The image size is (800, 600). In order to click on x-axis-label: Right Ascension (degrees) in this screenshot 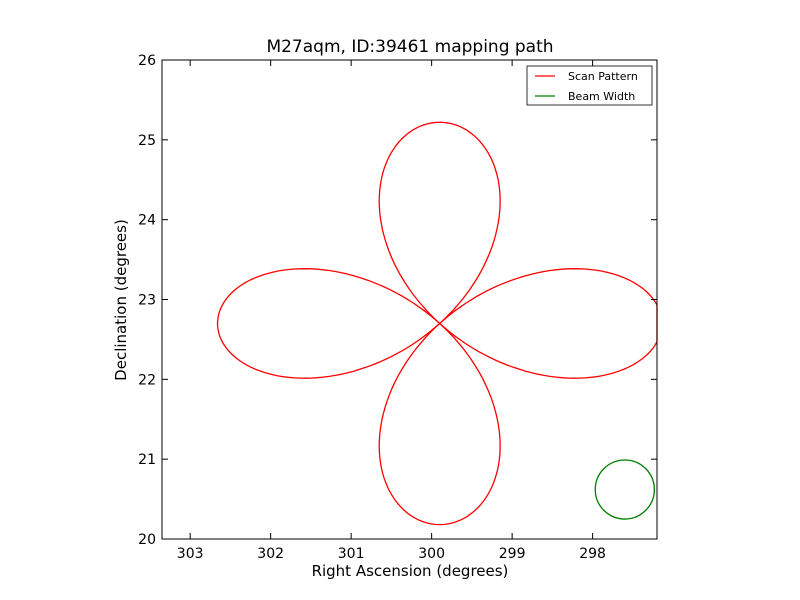, I will do `click(410, 571)`.